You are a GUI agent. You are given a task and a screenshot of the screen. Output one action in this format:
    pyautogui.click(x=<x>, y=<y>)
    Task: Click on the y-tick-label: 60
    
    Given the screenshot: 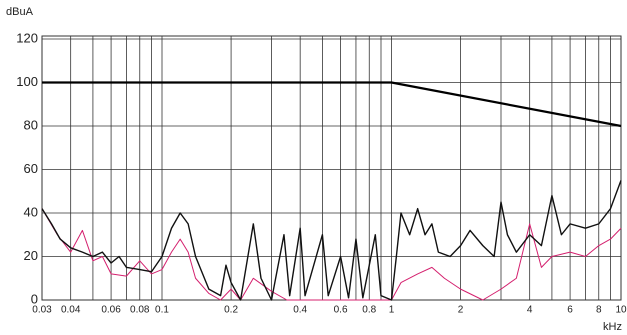 What is the action you would take?
    pyautogui.click(x=31, y=168)
    